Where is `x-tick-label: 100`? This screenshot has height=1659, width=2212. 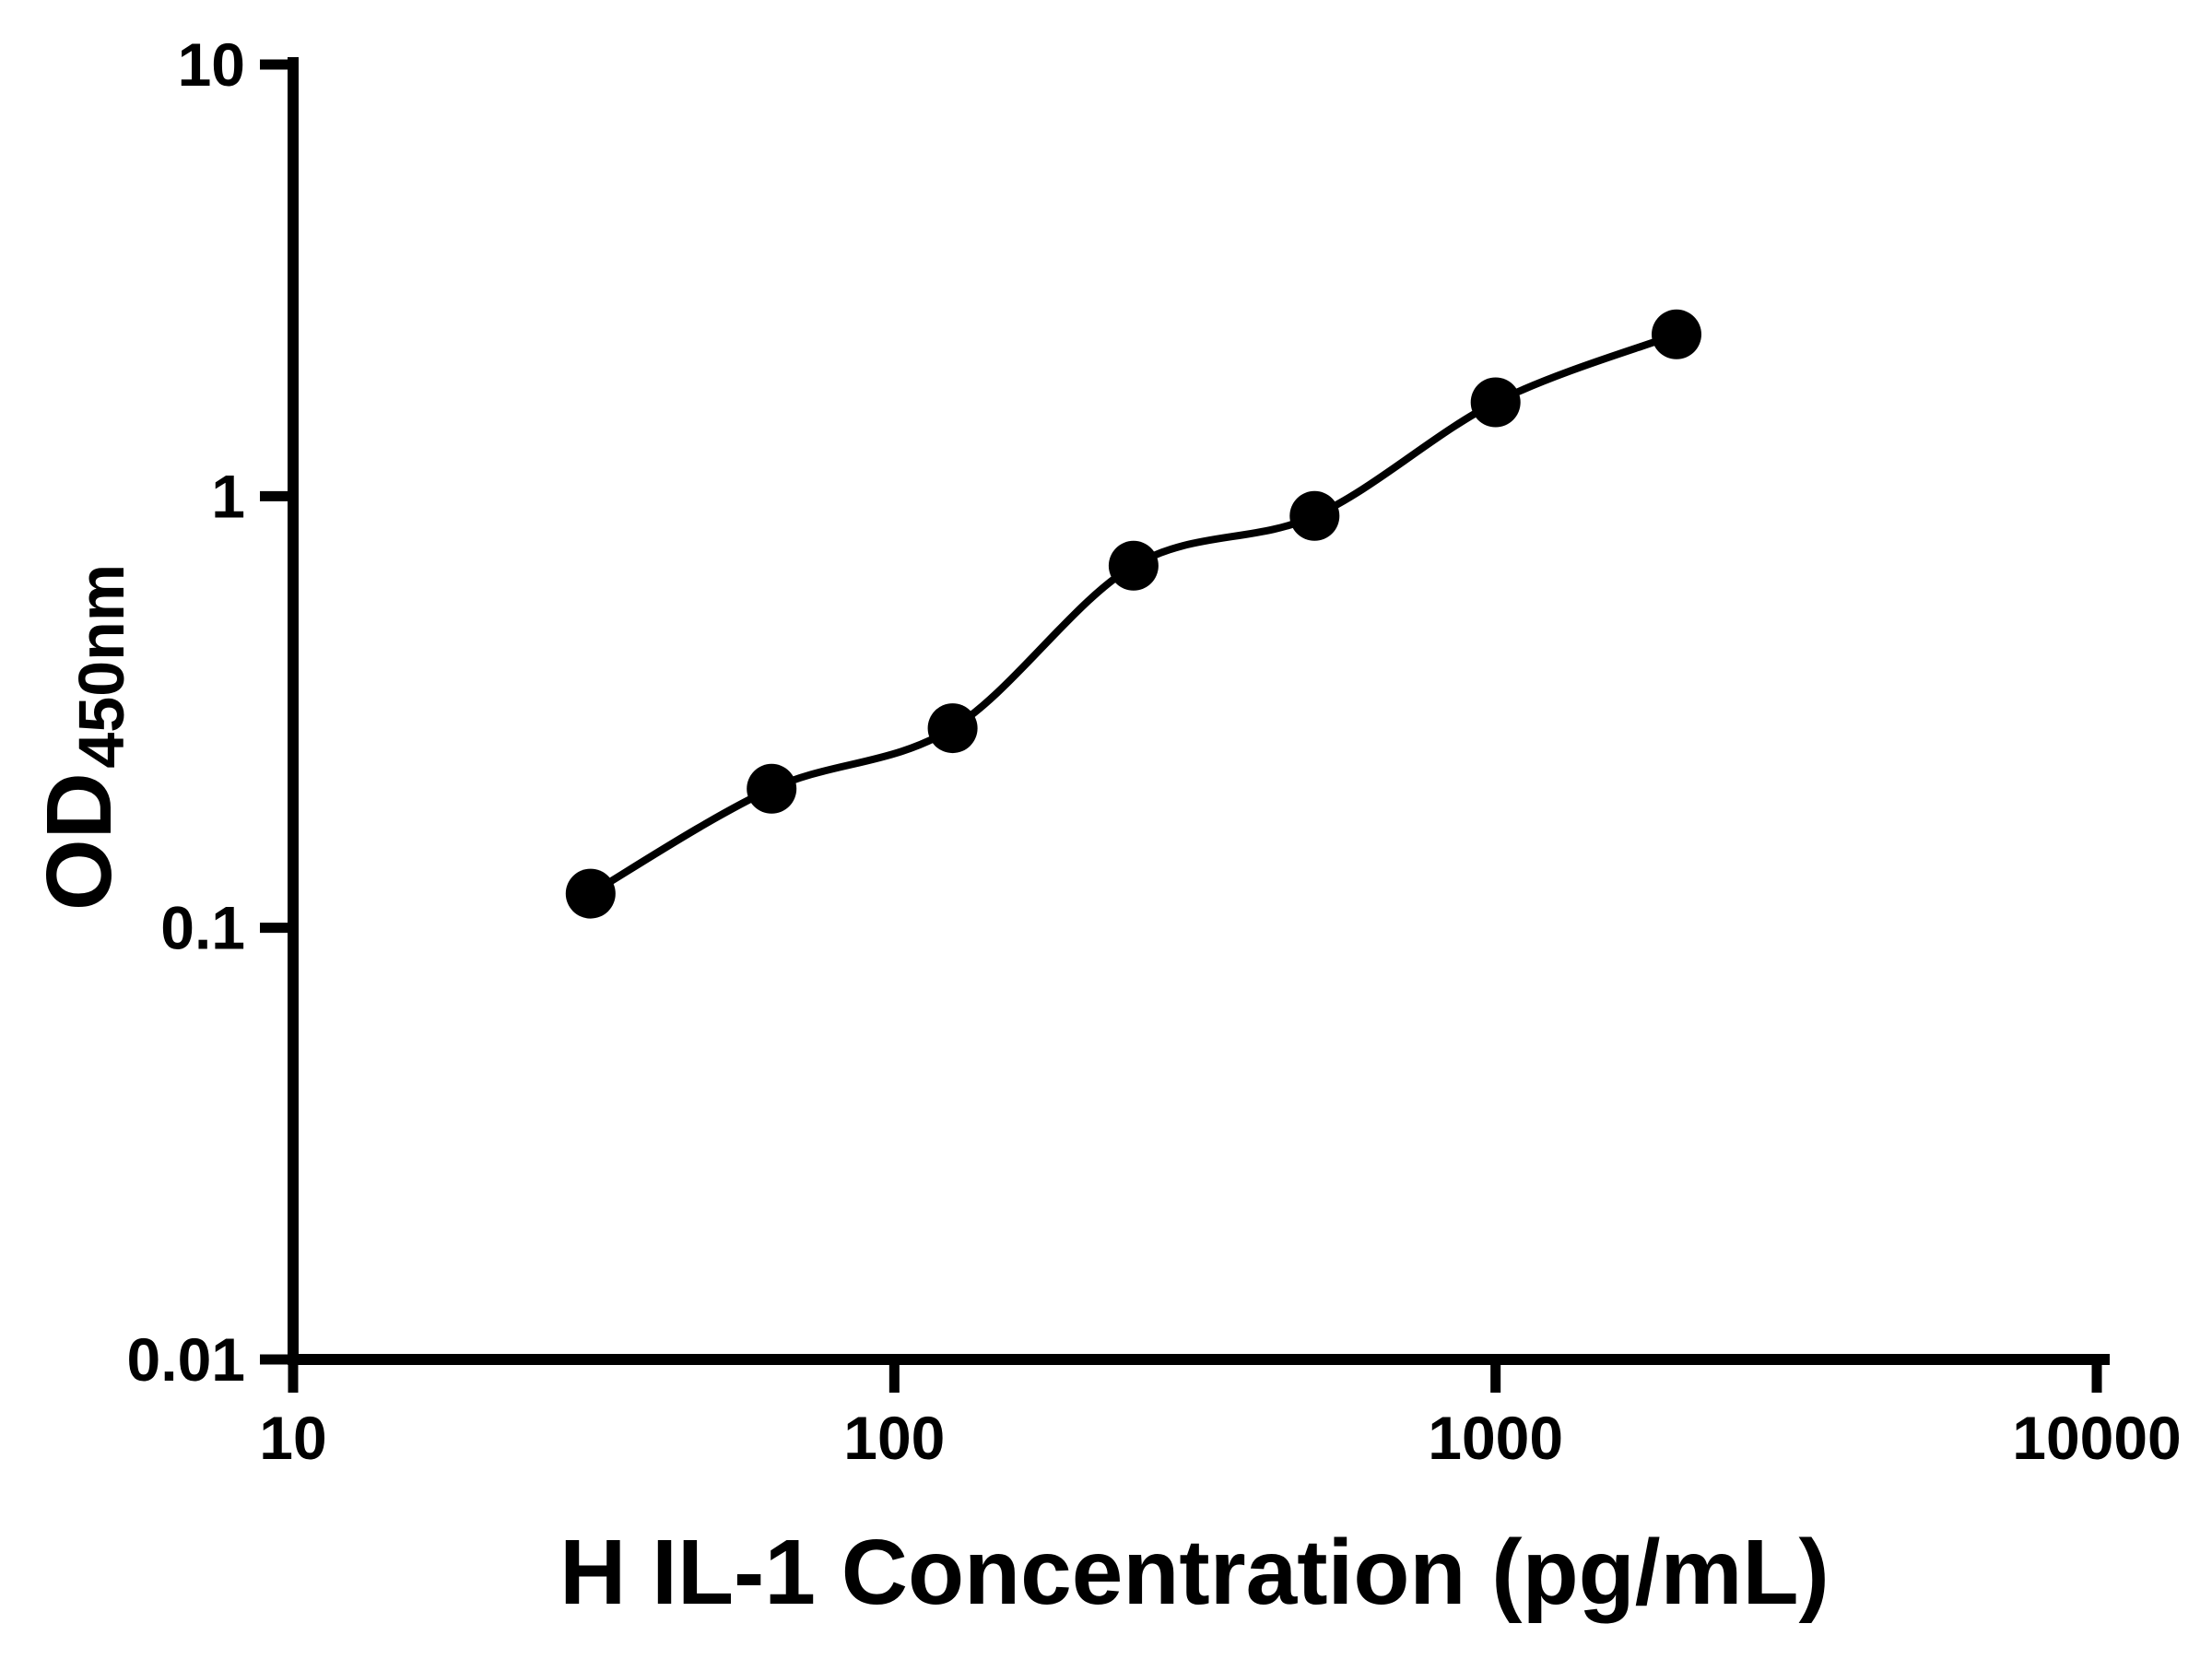
x-tick-label: 100 is located at coordinates (894, 1438).